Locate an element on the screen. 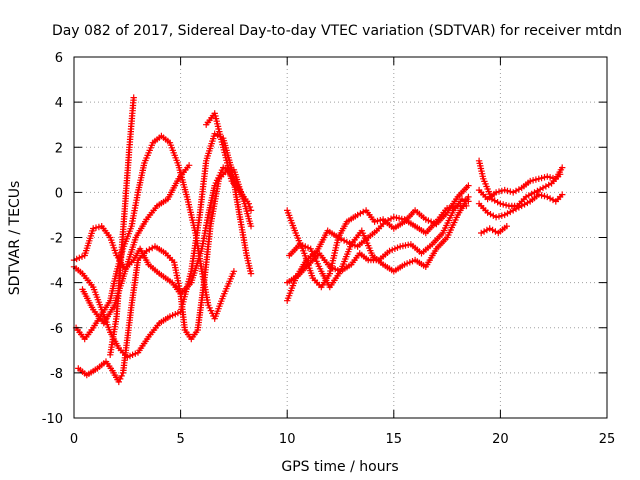  y-axis-label: SDTVAR / TECUs is located at coordinates (15, 238).